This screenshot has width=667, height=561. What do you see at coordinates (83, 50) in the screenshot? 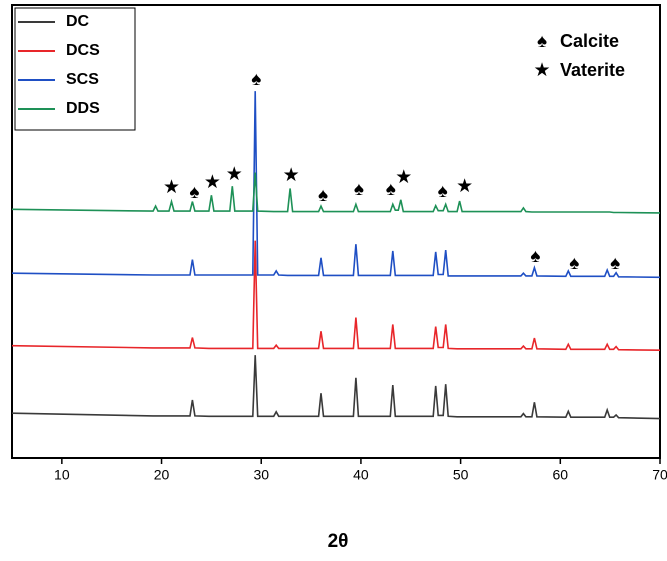
I see `legend-label: DCS` at bounding box center [83, 50].